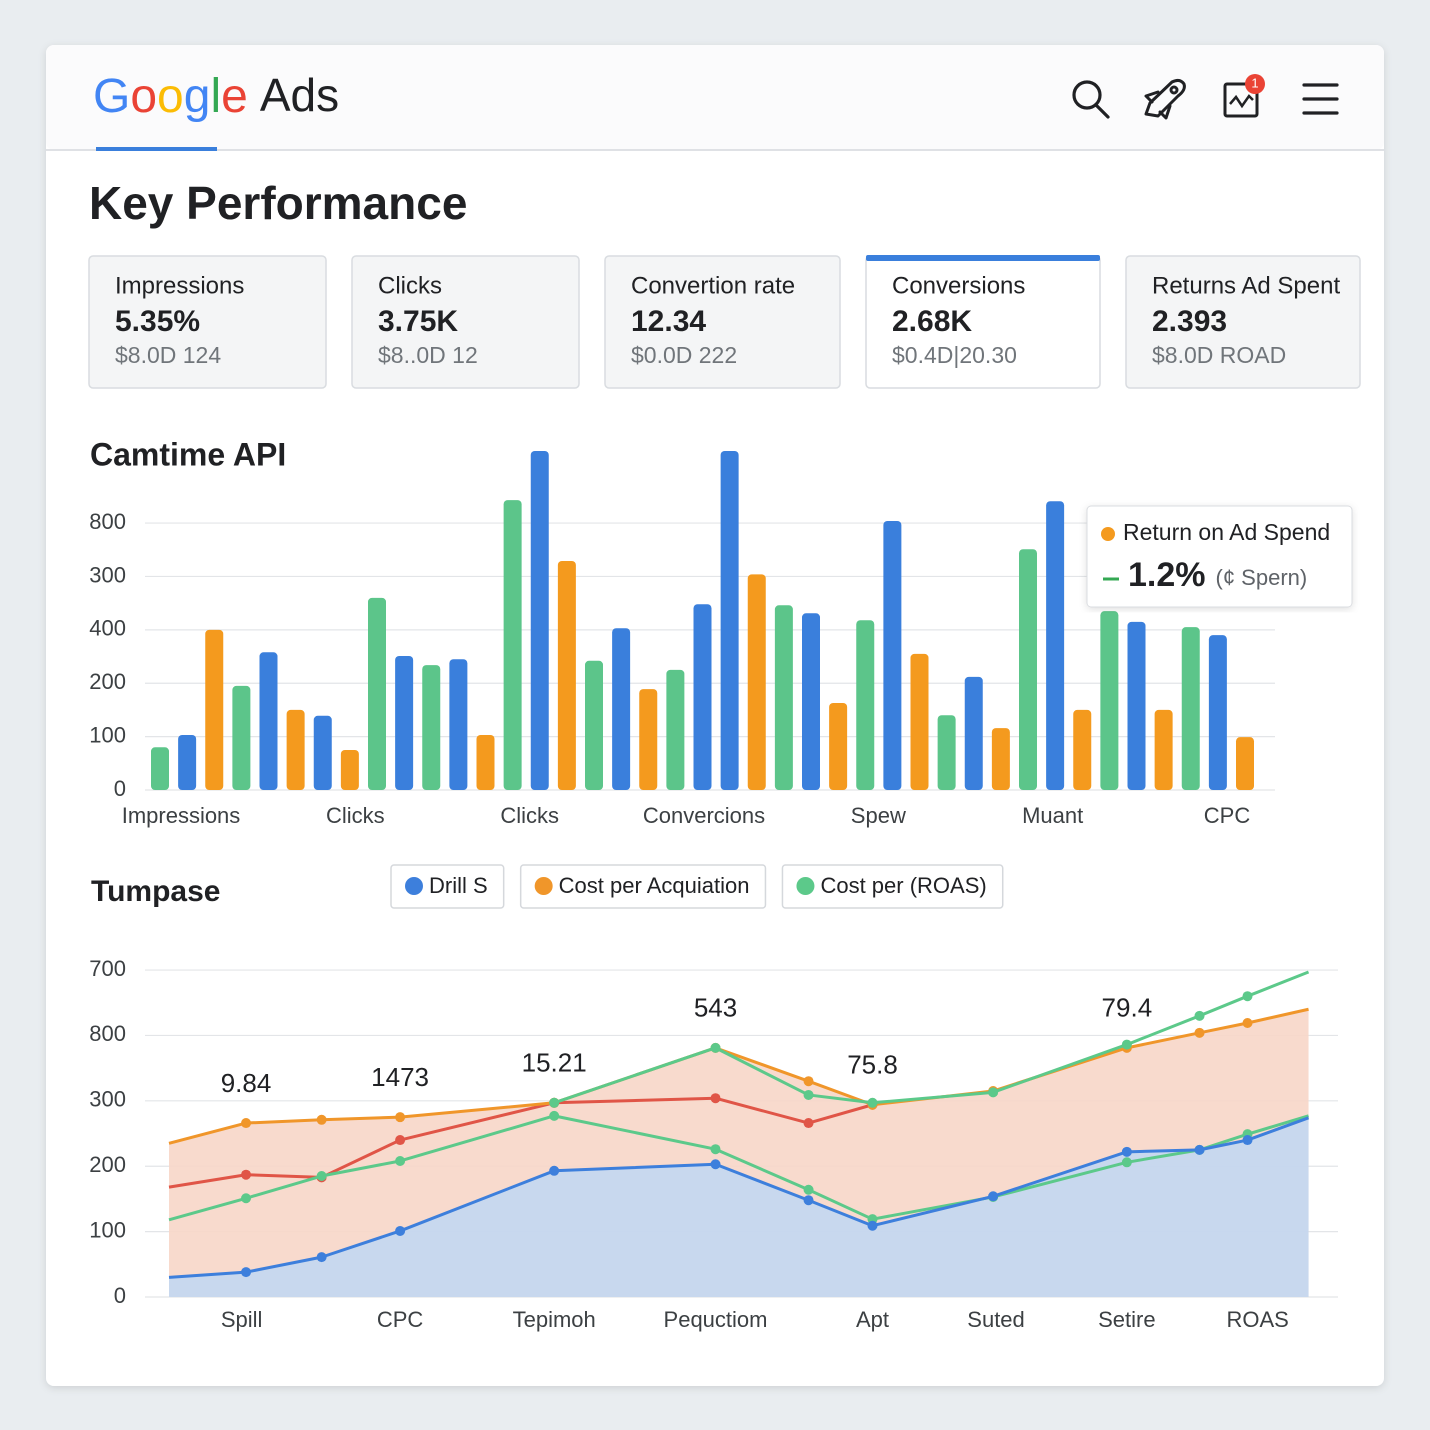 The width and height of the screenshot is (1430, 1430). Describe the element at coordinates (1091, 99) in the screenshot. I see `search-icon` at that location.